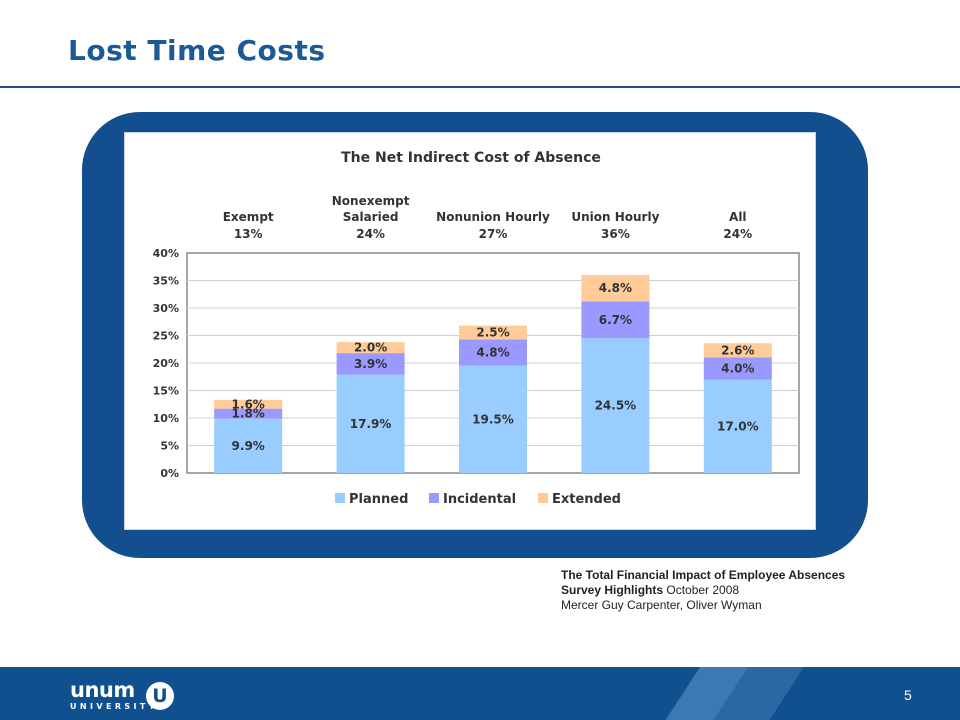 The height and width of the screenshot is (720, 960). I want to click on category-total: 13%, so click(248, 234).